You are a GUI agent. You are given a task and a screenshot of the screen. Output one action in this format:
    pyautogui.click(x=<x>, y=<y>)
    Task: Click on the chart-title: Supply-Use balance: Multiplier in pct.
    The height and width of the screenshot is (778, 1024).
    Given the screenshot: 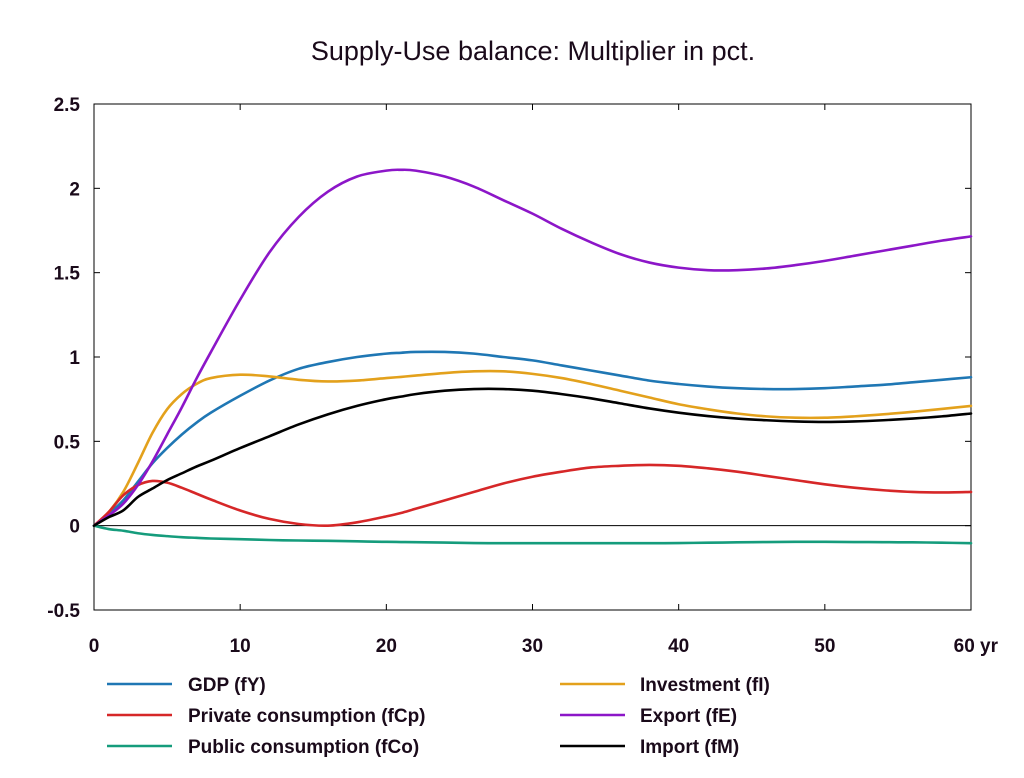 What is the action you would take?
    pyautogui.click(x=533, y=51)
    